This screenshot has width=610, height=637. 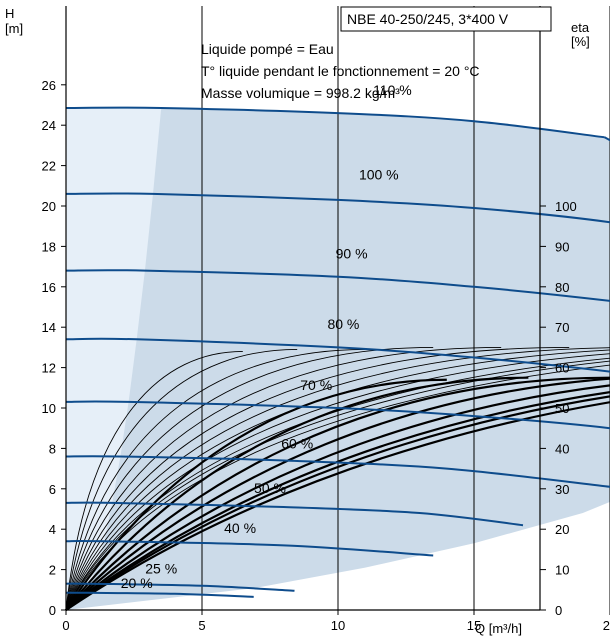 What do you see at coordinates (52, 448) in the screenshot?
I see `y-tick-label: 8` at bounding box center [52, 448].